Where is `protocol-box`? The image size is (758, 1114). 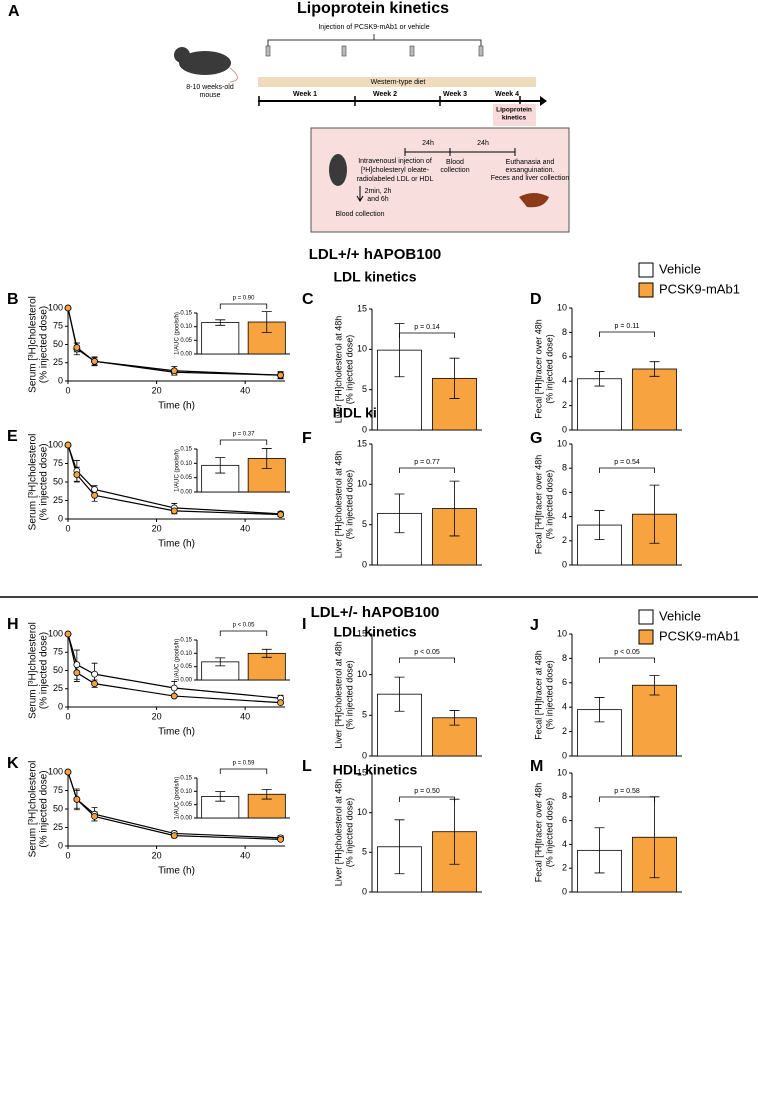 protocol-box is located at coordinates (440, 180).